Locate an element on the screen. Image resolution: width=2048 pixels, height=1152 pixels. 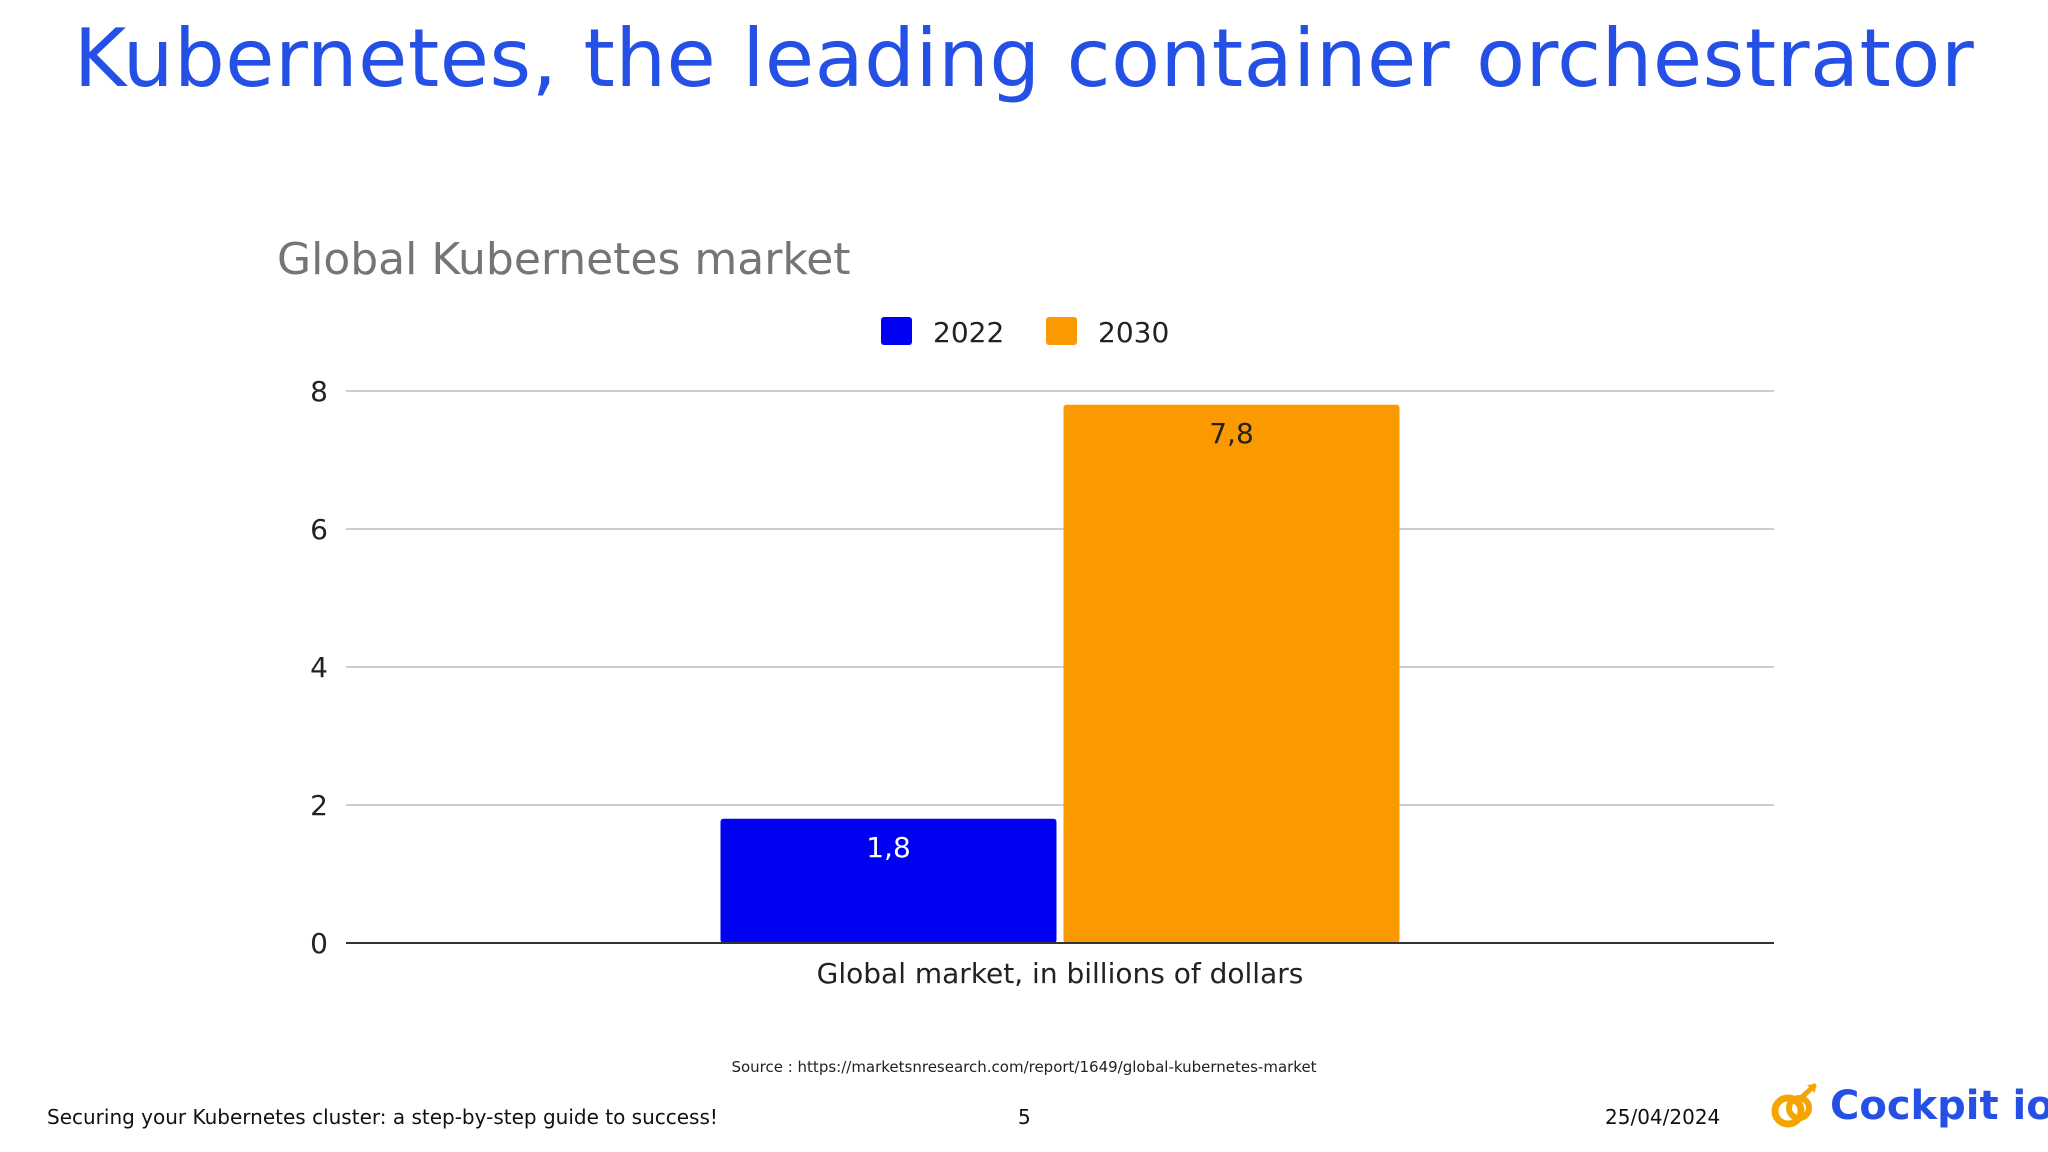
legend-label-2022: 2022 is located at coordinates (968, 332).